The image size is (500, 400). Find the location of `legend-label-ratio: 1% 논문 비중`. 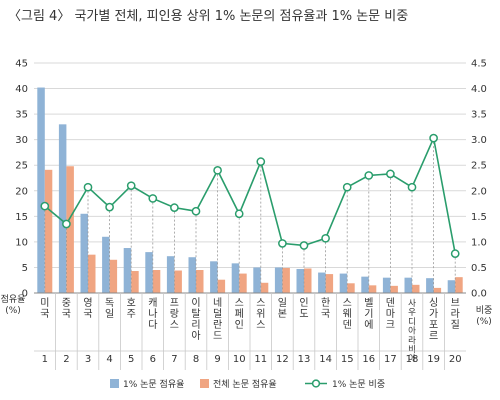

legend-label-ratio: 1% 논문 비중 is located at coordinates (358, 384).